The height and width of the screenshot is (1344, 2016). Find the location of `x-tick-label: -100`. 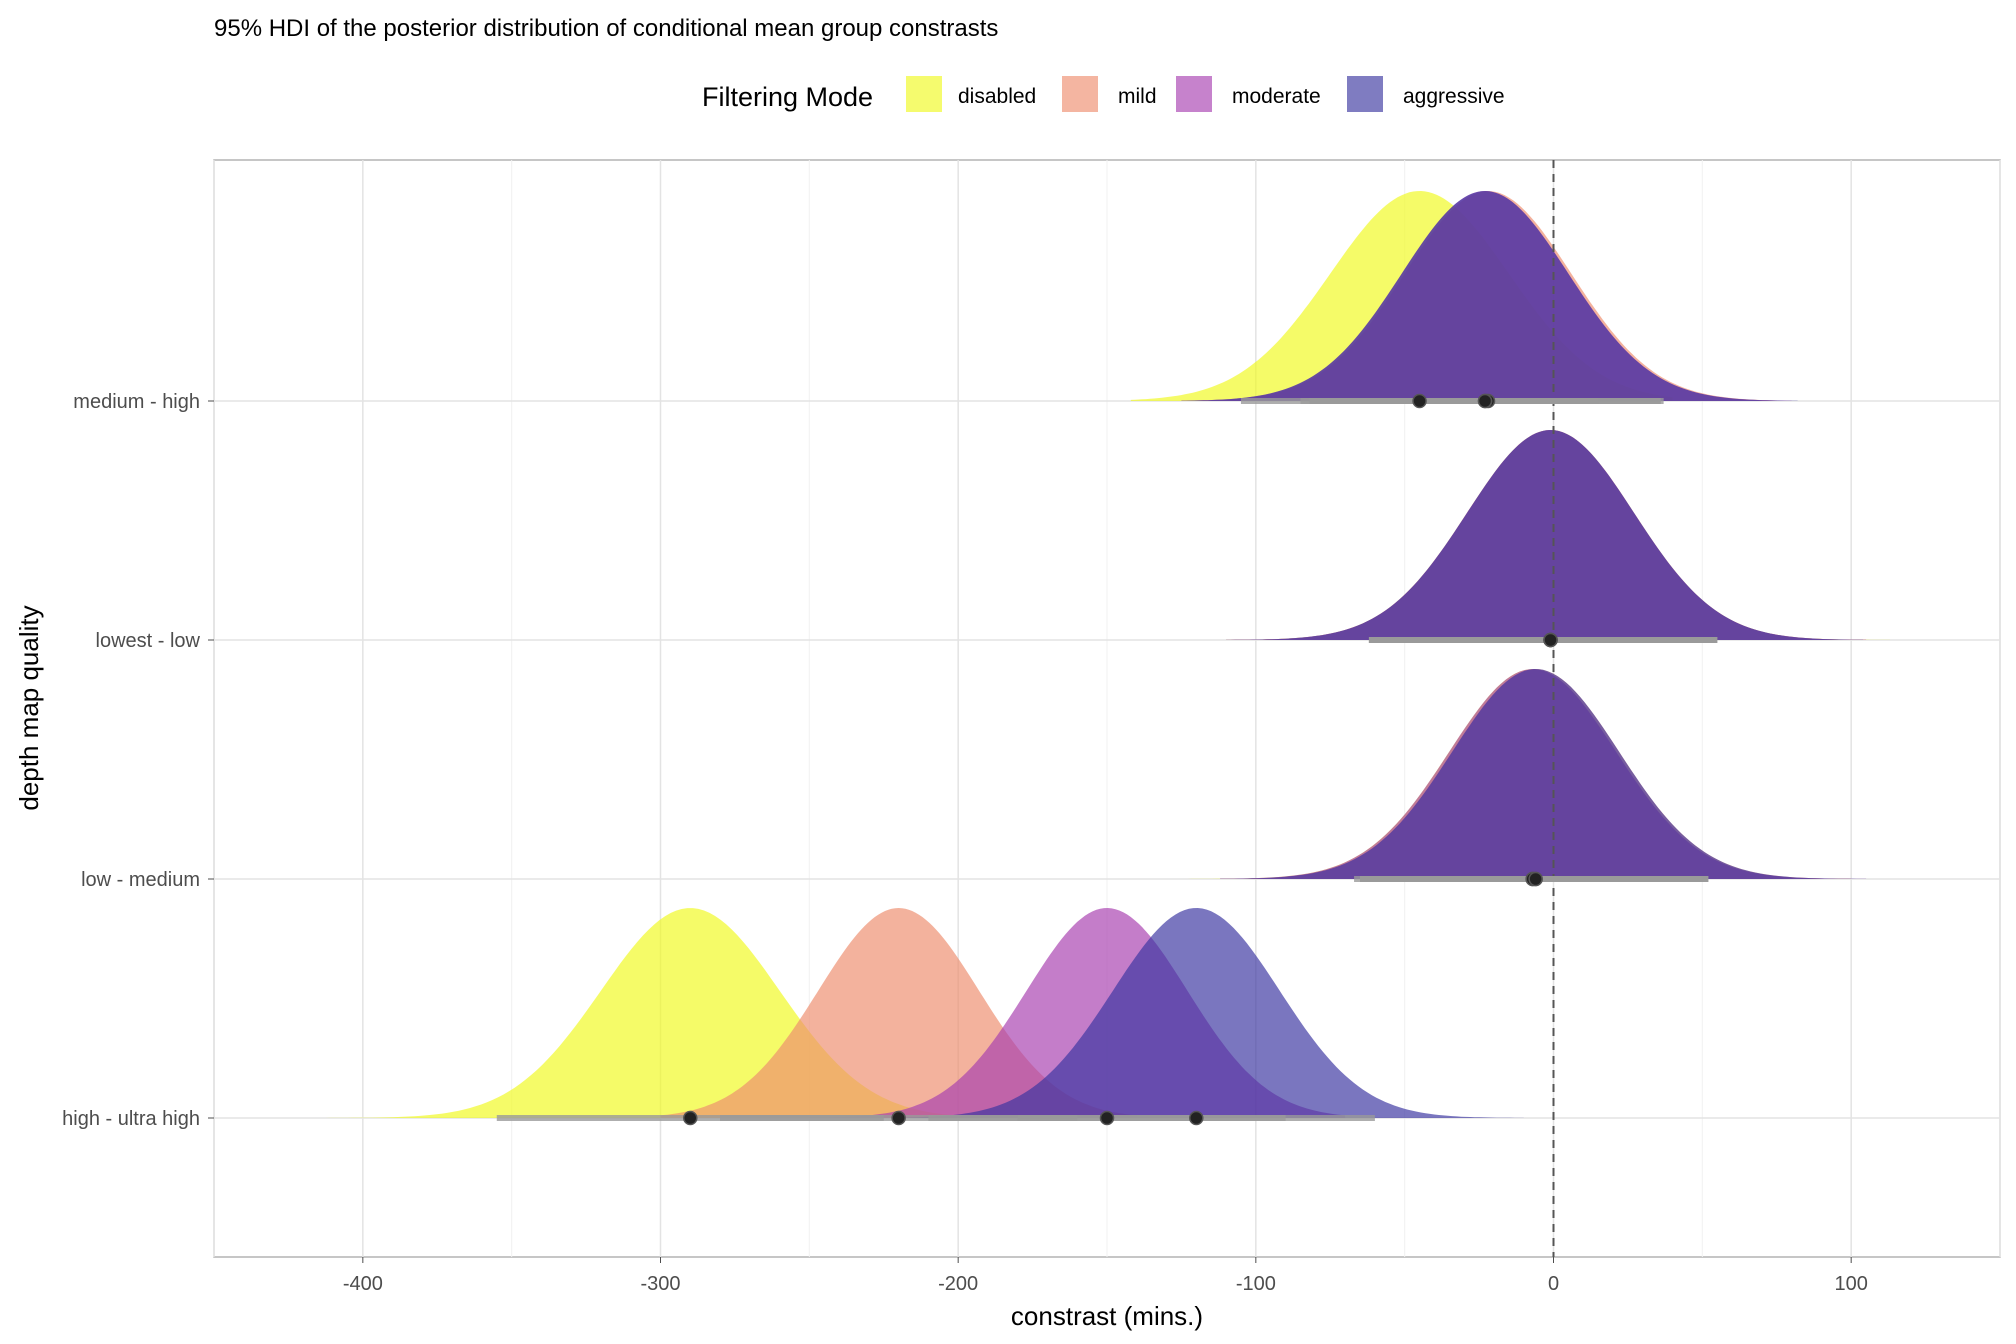

x-tick-label: -100 is located at coordinates (1256, 1284).